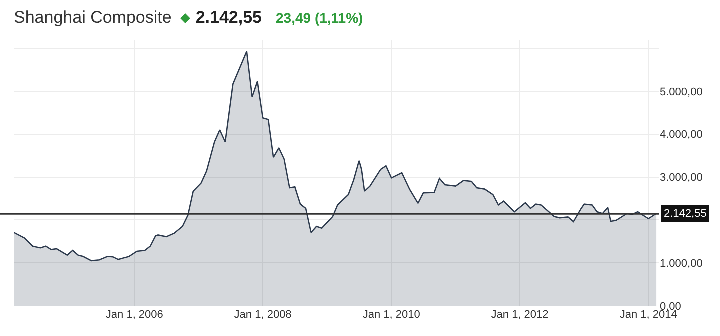 This screenshot has height=336, width=720. Describe the element at coordinates (229, 18) in the screenshot. I see `text: 2.142,55` at that location.